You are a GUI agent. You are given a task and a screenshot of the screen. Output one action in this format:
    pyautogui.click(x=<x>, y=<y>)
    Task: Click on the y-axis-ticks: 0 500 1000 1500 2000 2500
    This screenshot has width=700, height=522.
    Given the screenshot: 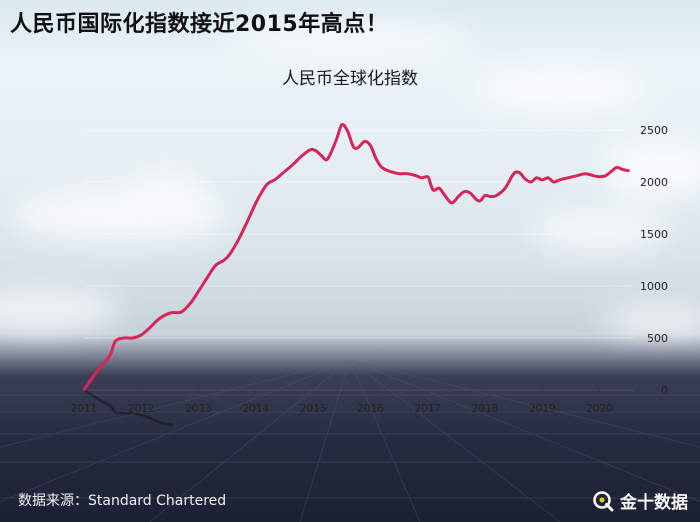 What is the action you would take?
    pyautogui.click(x=654, y=260)
    